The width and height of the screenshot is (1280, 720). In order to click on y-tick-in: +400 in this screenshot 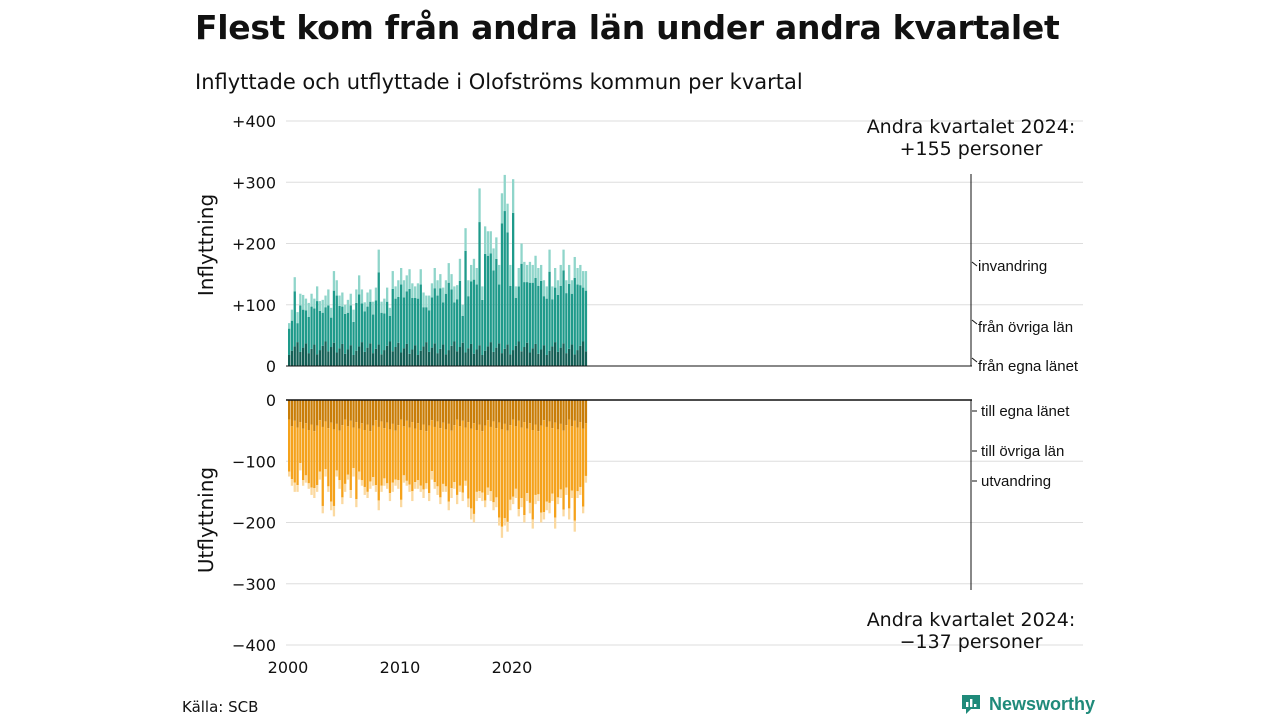, I will do `click(254, 121)`.